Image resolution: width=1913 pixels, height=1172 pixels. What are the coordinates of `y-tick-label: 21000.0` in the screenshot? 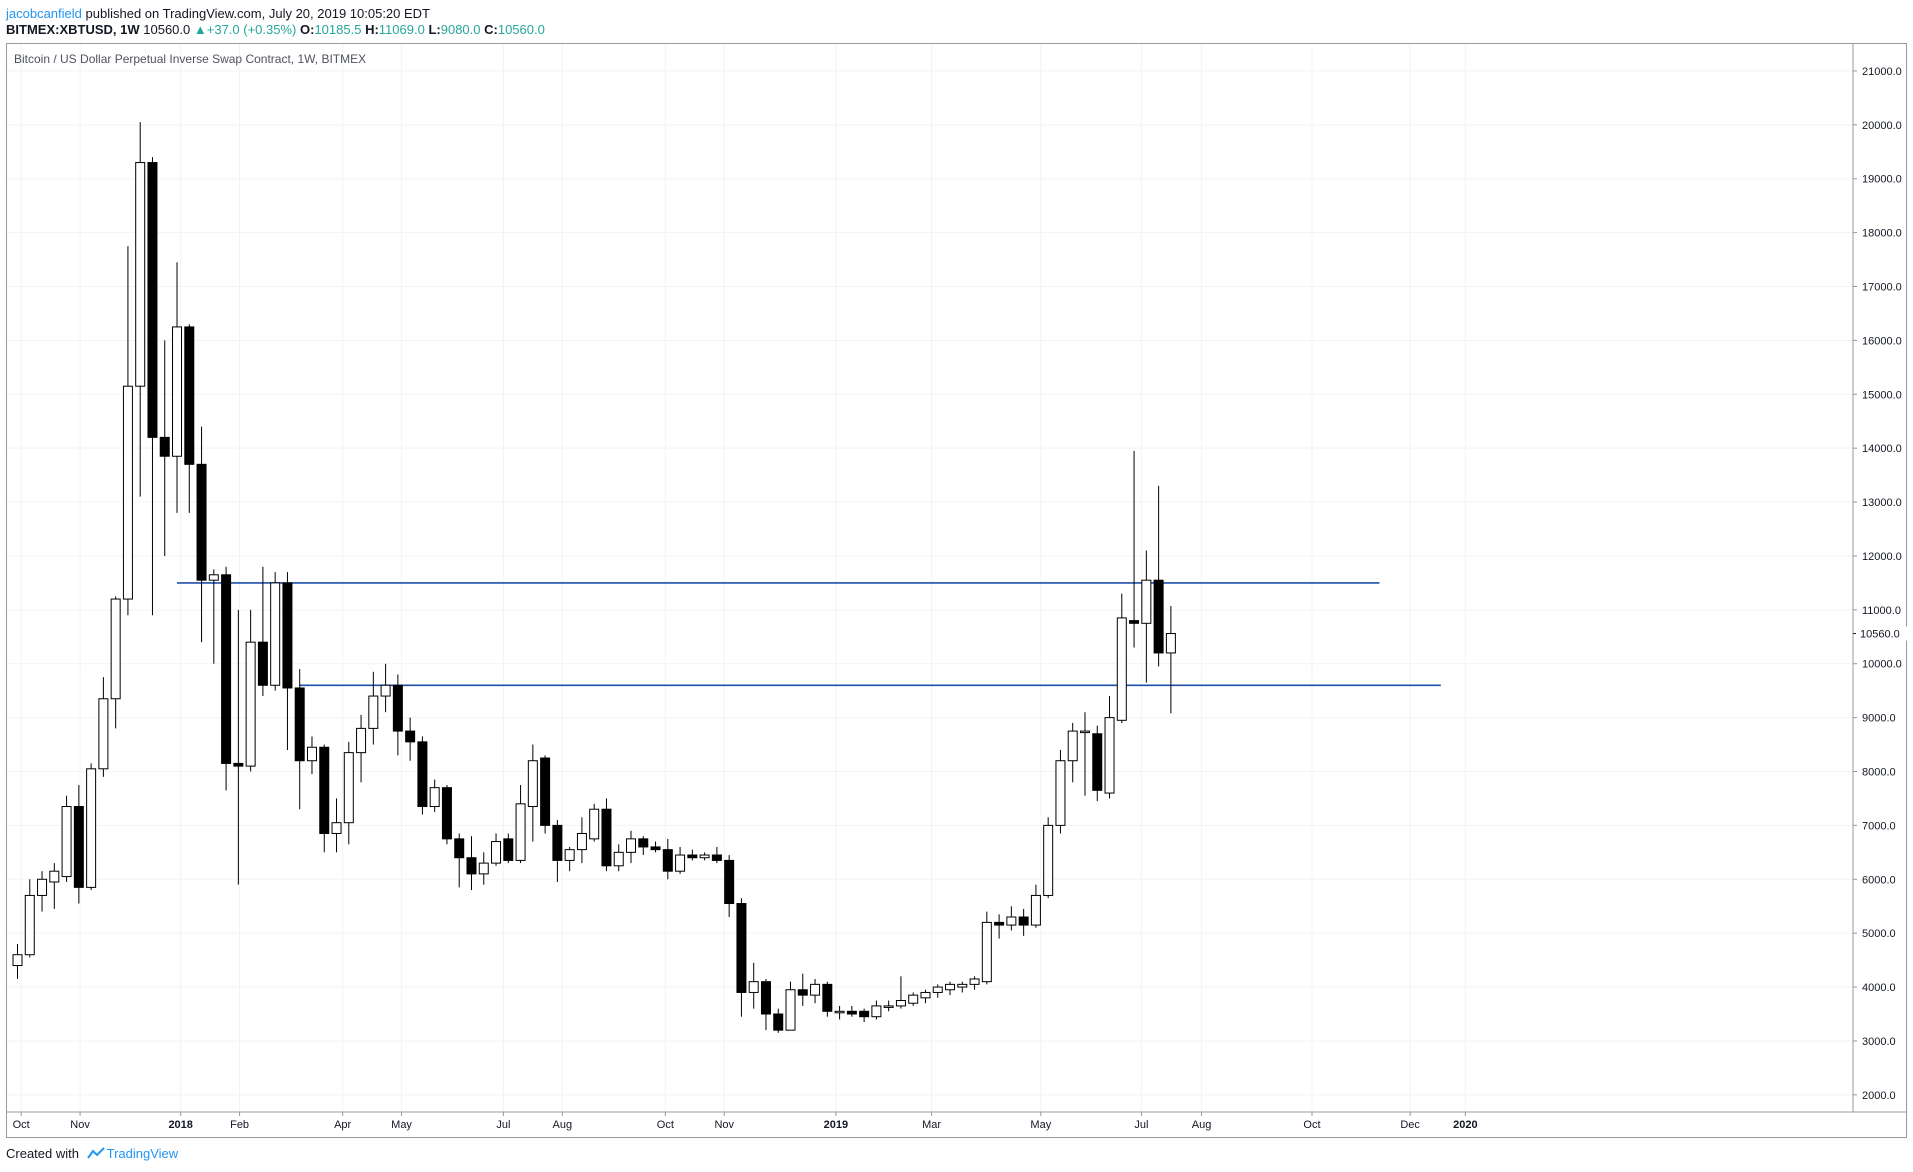 It's located at (1882, 72).